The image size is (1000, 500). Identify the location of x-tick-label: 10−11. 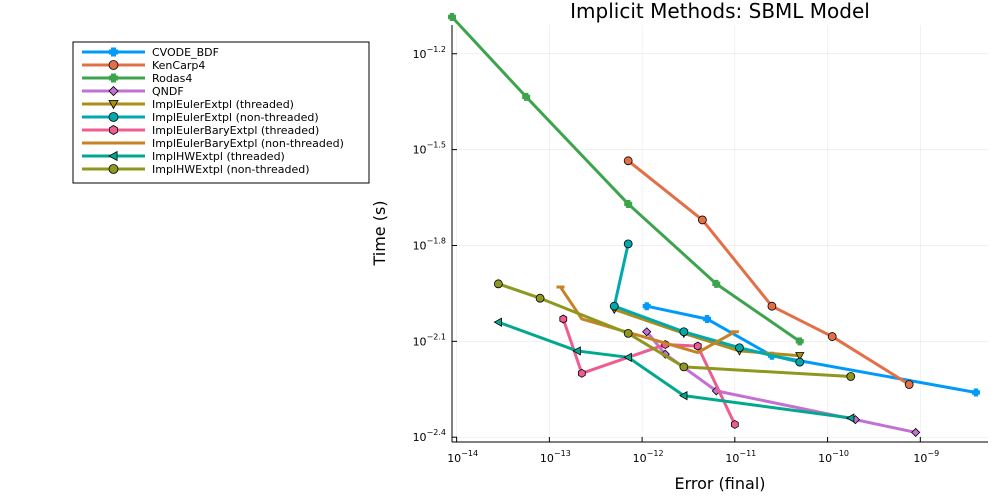
(740, 457).